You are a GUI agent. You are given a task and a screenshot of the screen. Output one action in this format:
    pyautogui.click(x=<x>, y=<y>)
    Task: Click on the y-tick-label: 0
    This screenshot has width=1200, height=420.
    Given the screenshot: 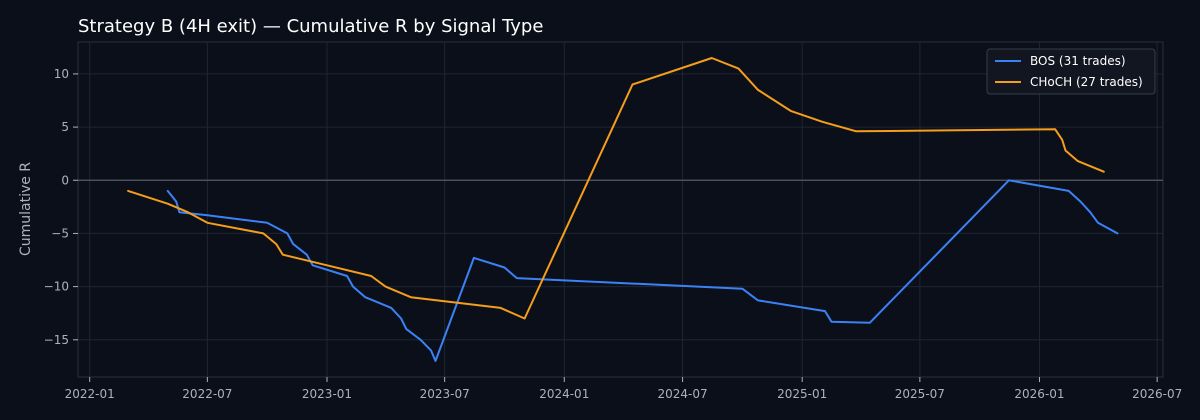 What is the action you would take?
    pyautogui.click(x=65, y=180)
    